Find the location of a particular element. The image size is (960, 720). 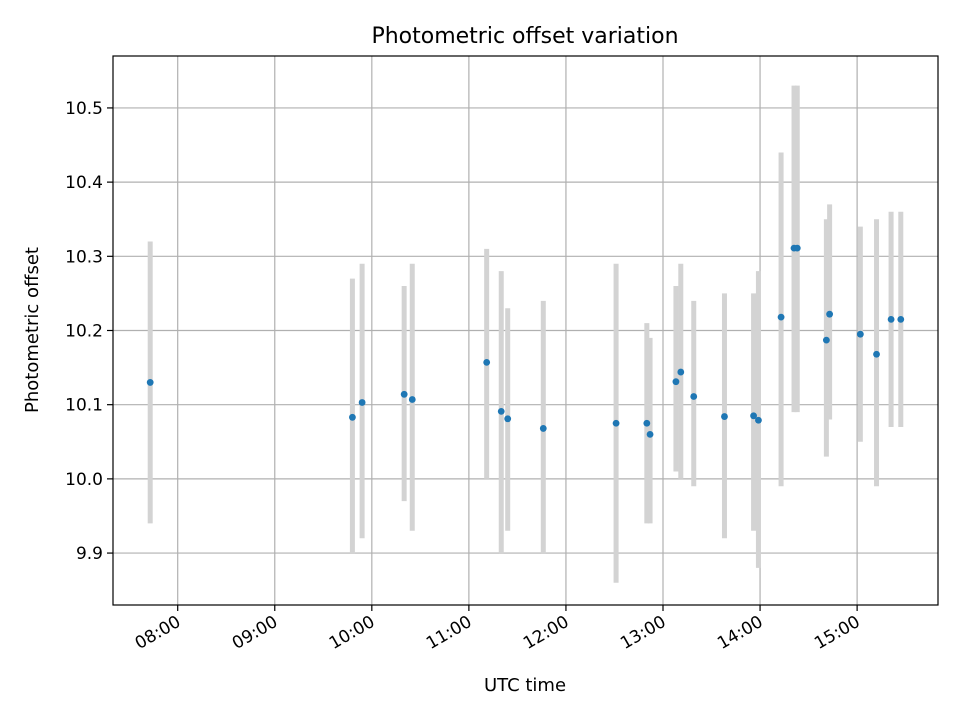

y-tick-label: 10.3 is located at coordinates (84, 257).